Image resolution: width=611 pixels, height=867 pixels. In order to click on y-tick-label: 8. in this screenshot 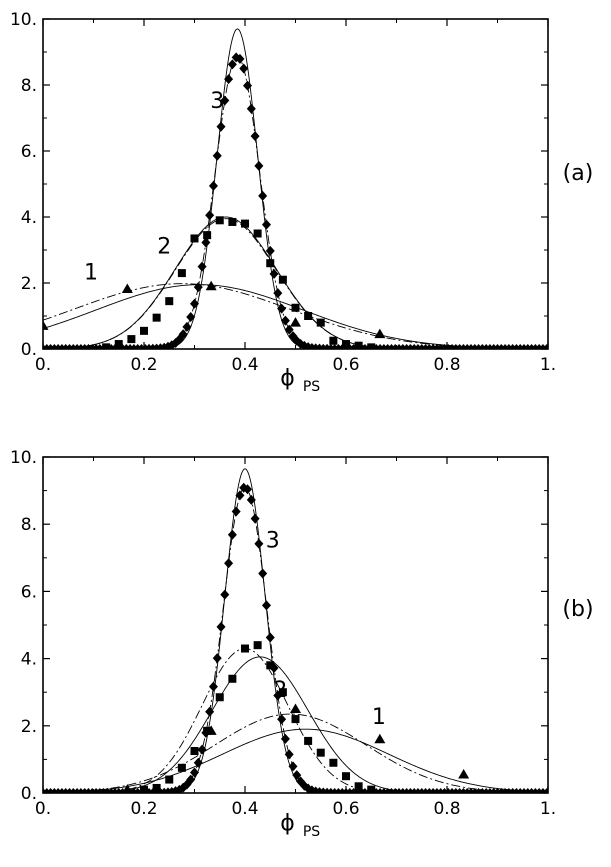, I will do `click(29, 86)`.